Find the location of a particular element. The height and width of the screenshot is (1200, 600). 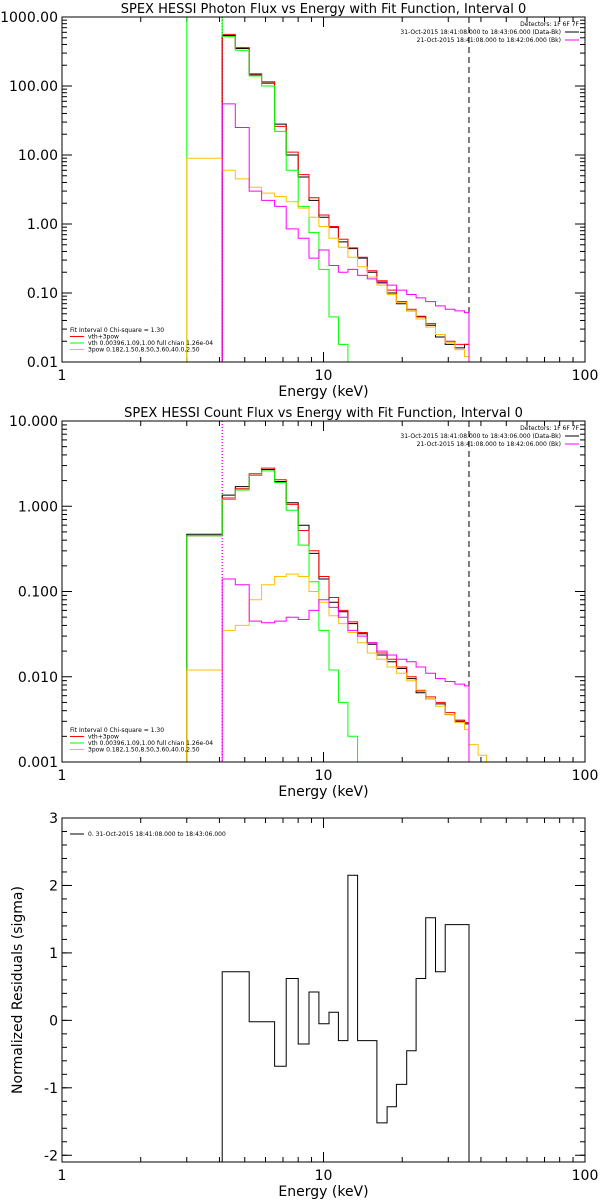

y-tick-label: 1000.00 is located at coordinates (29, 18).